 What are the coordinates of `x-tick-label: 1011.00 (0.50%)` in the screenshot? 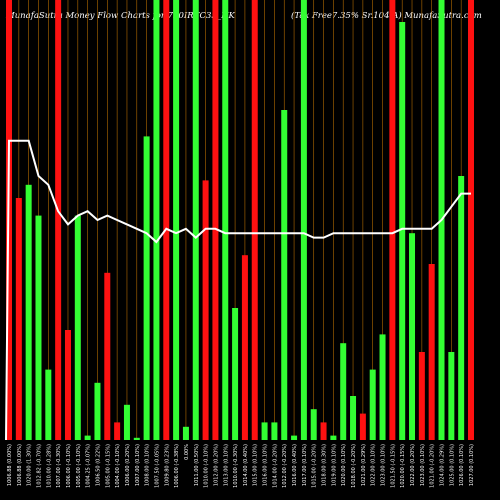 It's located at (197, 465).